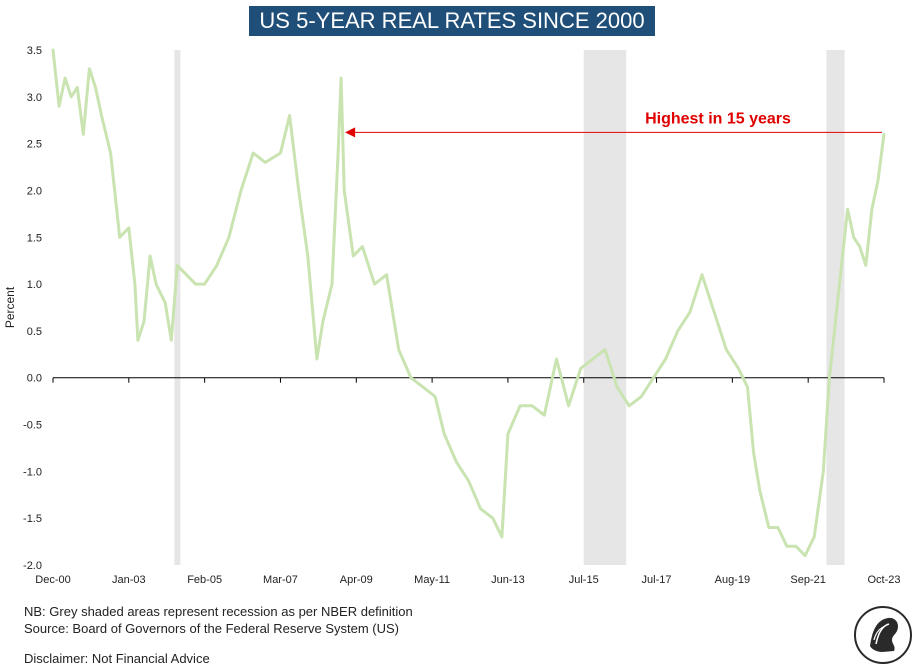  I want to click on x-tick-label: Apr-09, so click(356, 580).